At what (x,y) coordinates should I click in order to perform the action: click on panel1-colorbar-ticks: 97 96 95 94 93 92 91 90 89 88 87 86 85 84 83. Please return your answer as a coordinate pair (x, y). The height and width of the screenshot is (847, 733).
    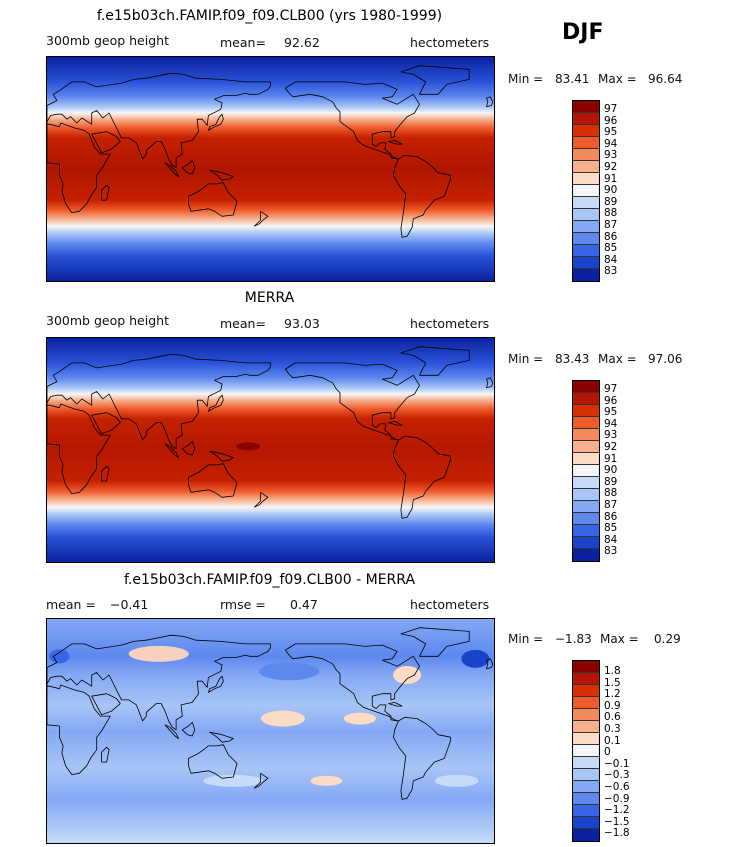
    Looking at the image, I should click on (611, 190).